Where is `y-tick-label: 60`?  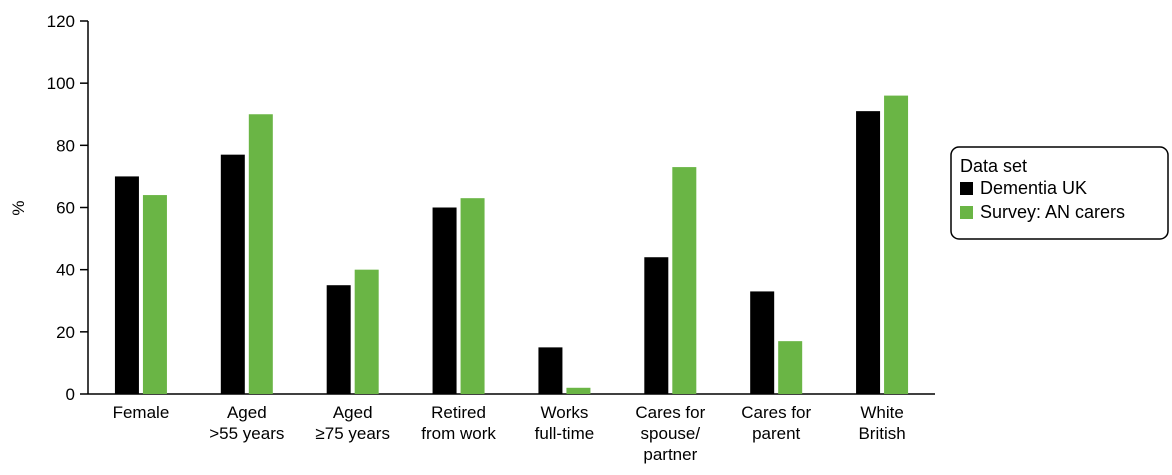
y-tick-label: 60 is located at coordinates (65, 208).